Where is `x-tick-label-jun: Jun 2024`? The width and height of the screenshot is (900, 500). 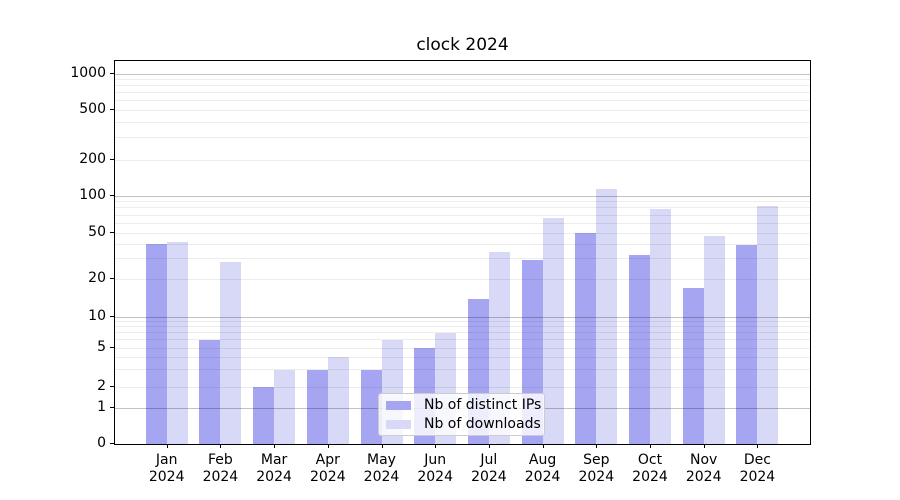 x-tick-label-jun: Jun 2024 is located at coordinates (435, 468).